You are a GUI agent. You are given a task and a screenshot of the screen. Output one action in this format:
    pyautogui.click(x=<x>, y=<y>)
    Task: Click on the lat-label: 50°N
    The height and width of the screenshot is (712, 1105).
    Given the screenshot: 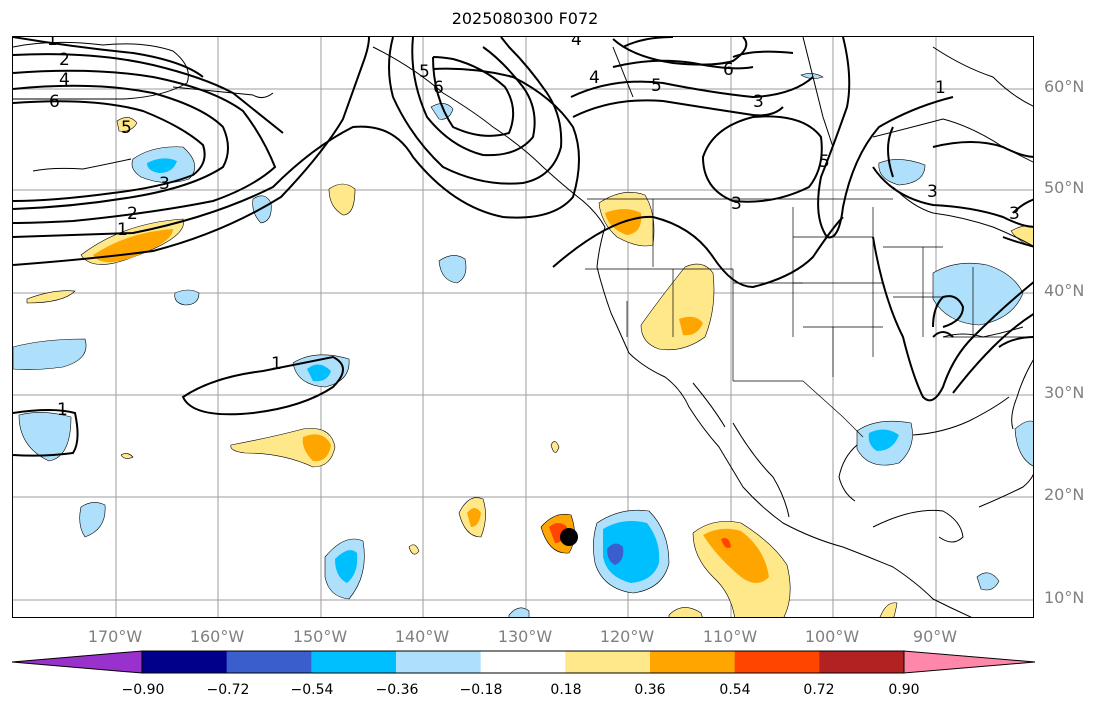 What is the action you would take?
    pyautogui.click(x=1064, y=187)
    